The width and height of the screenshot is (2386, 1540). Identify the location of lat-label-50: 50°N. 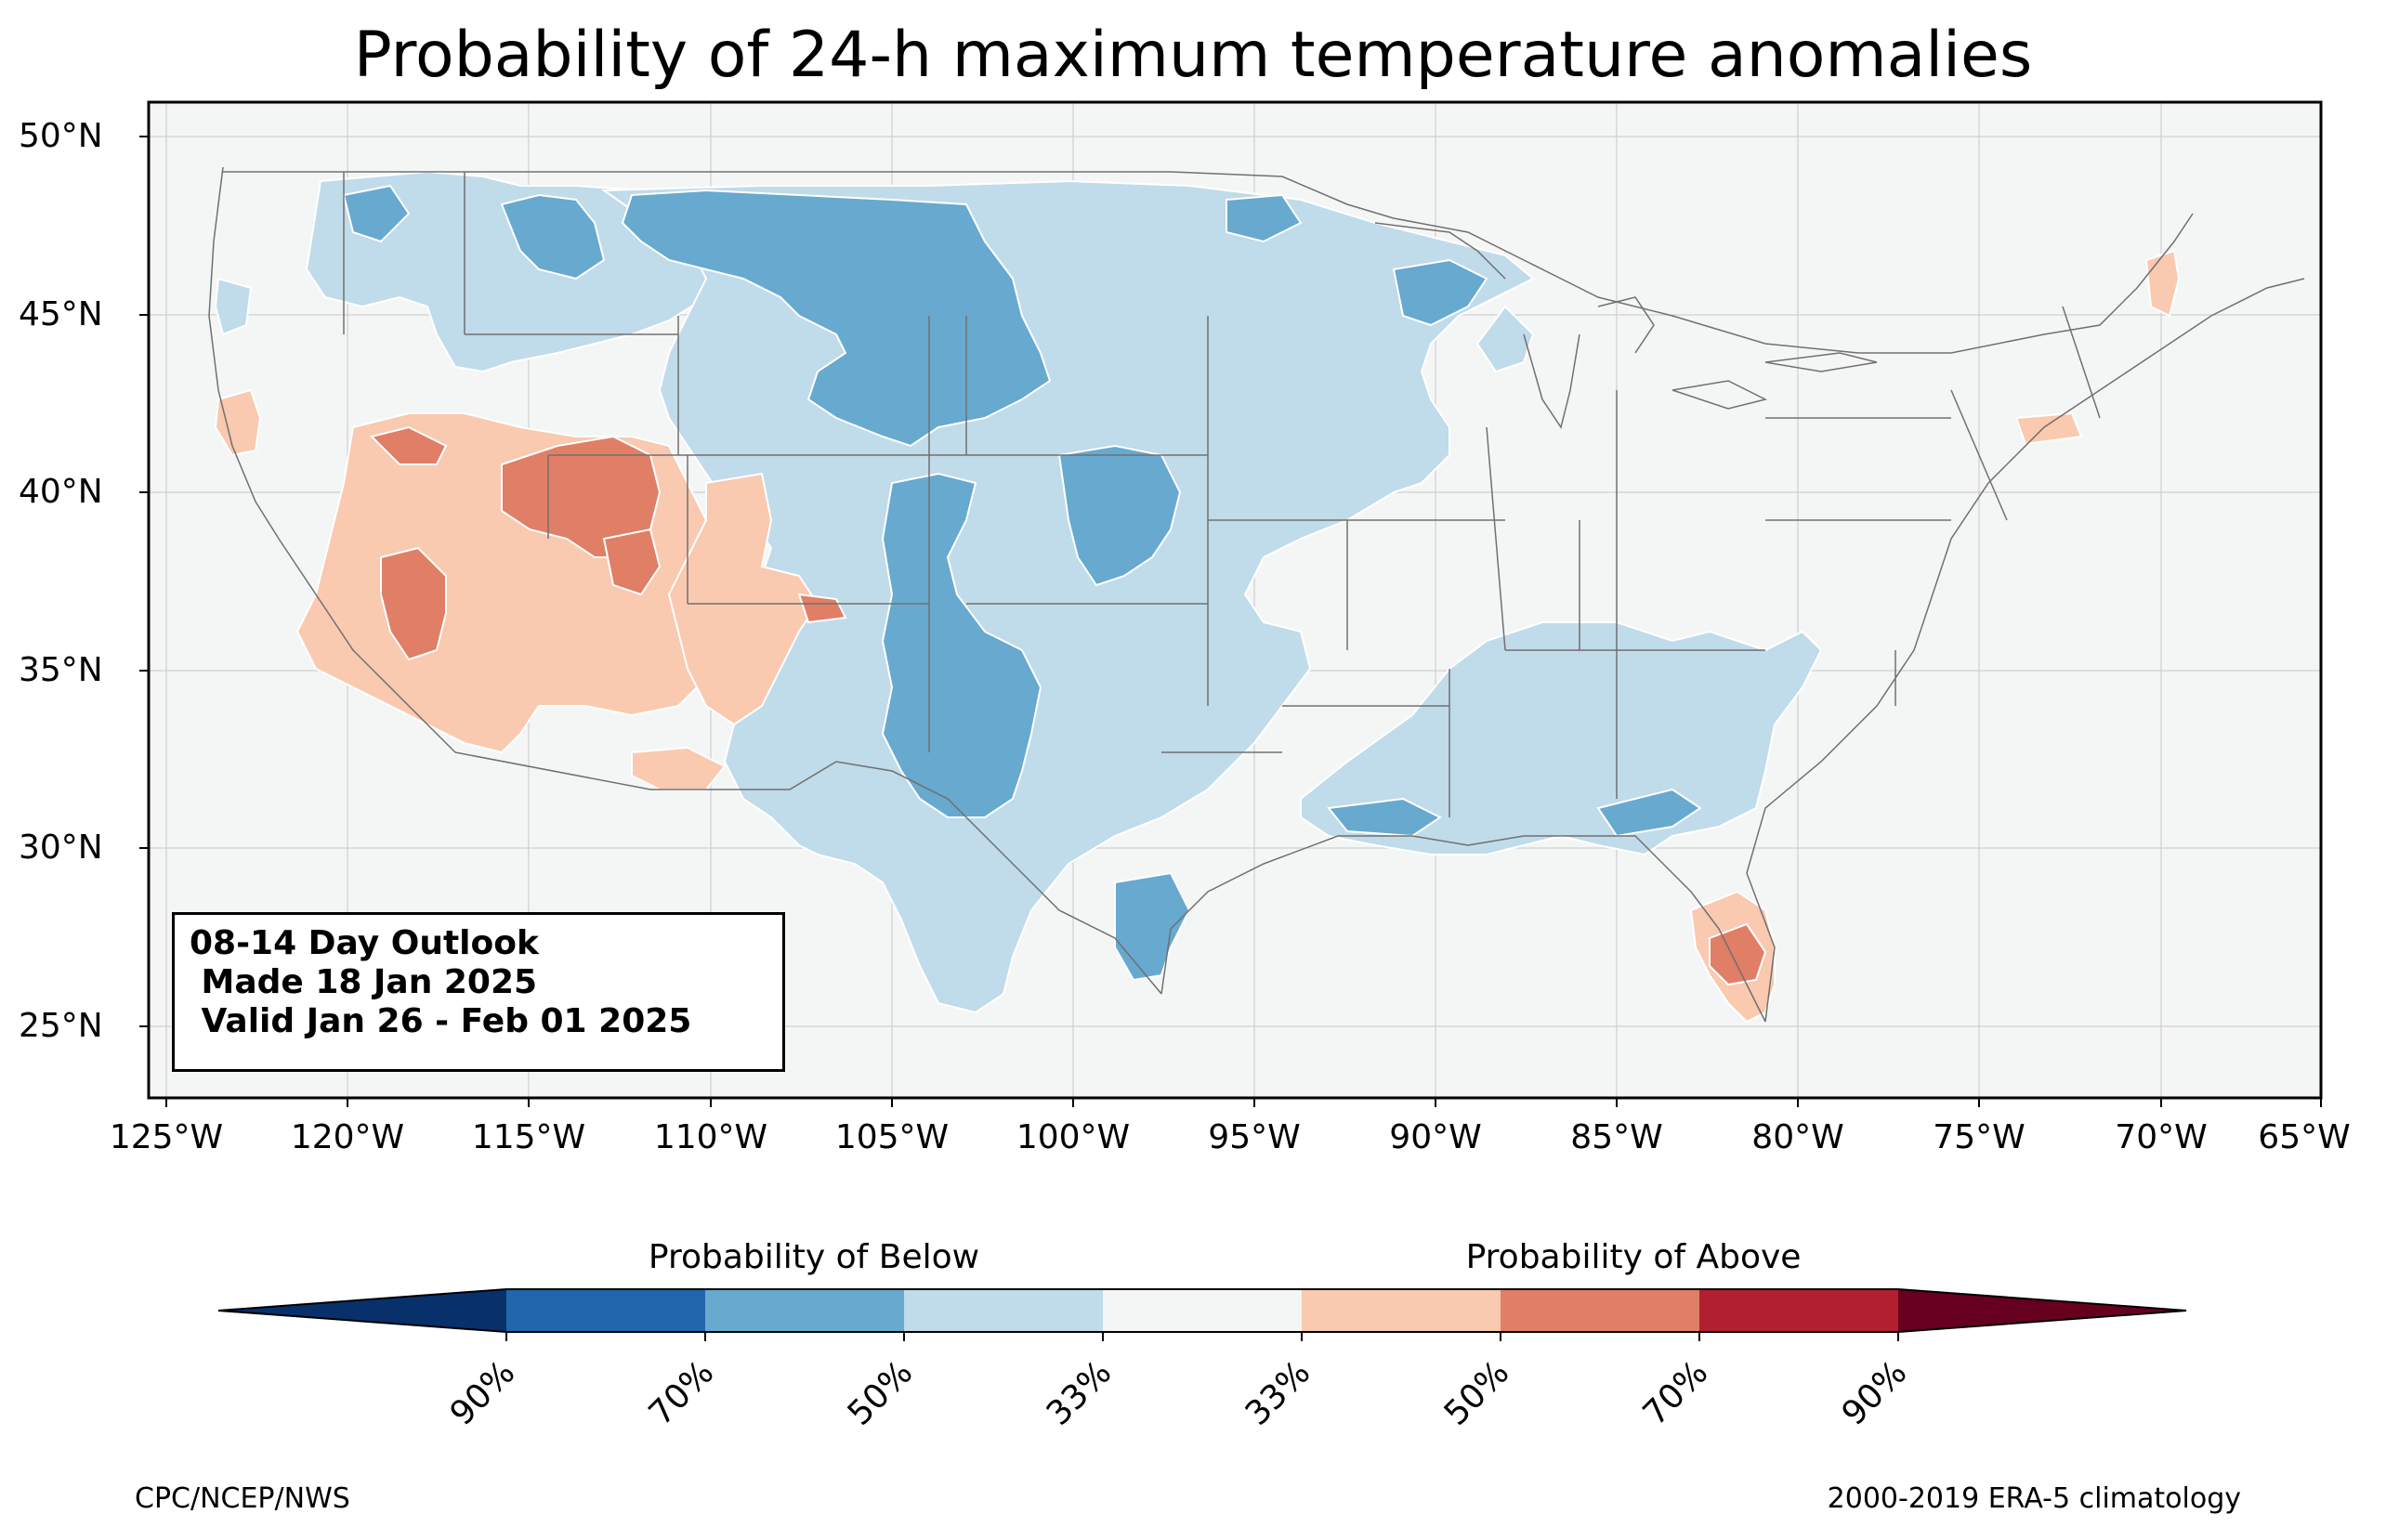
(61, 136).